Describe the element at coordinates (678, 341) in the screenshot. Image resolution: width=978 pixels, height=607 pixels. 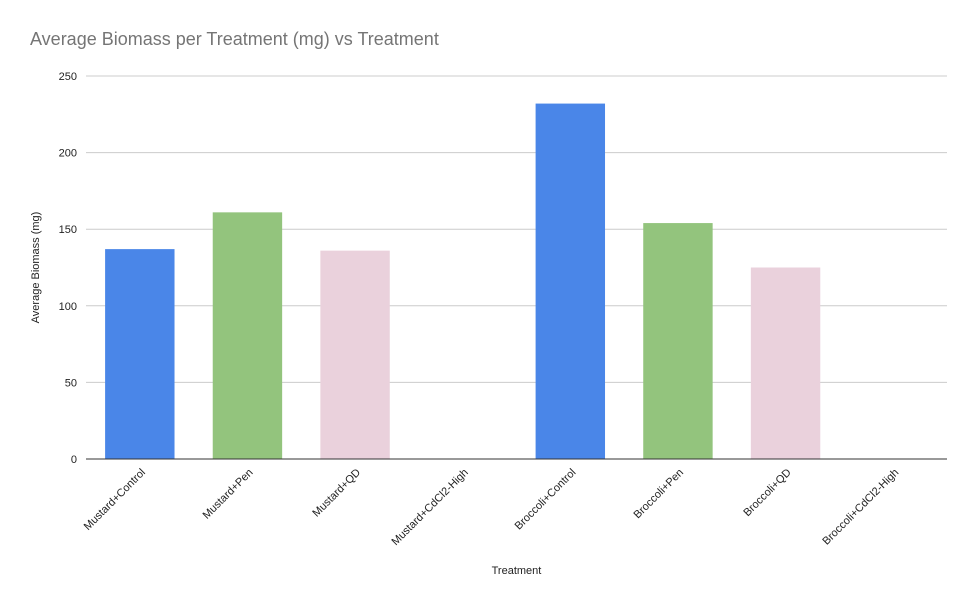
I see `bar-broccoli-pen` at that location.